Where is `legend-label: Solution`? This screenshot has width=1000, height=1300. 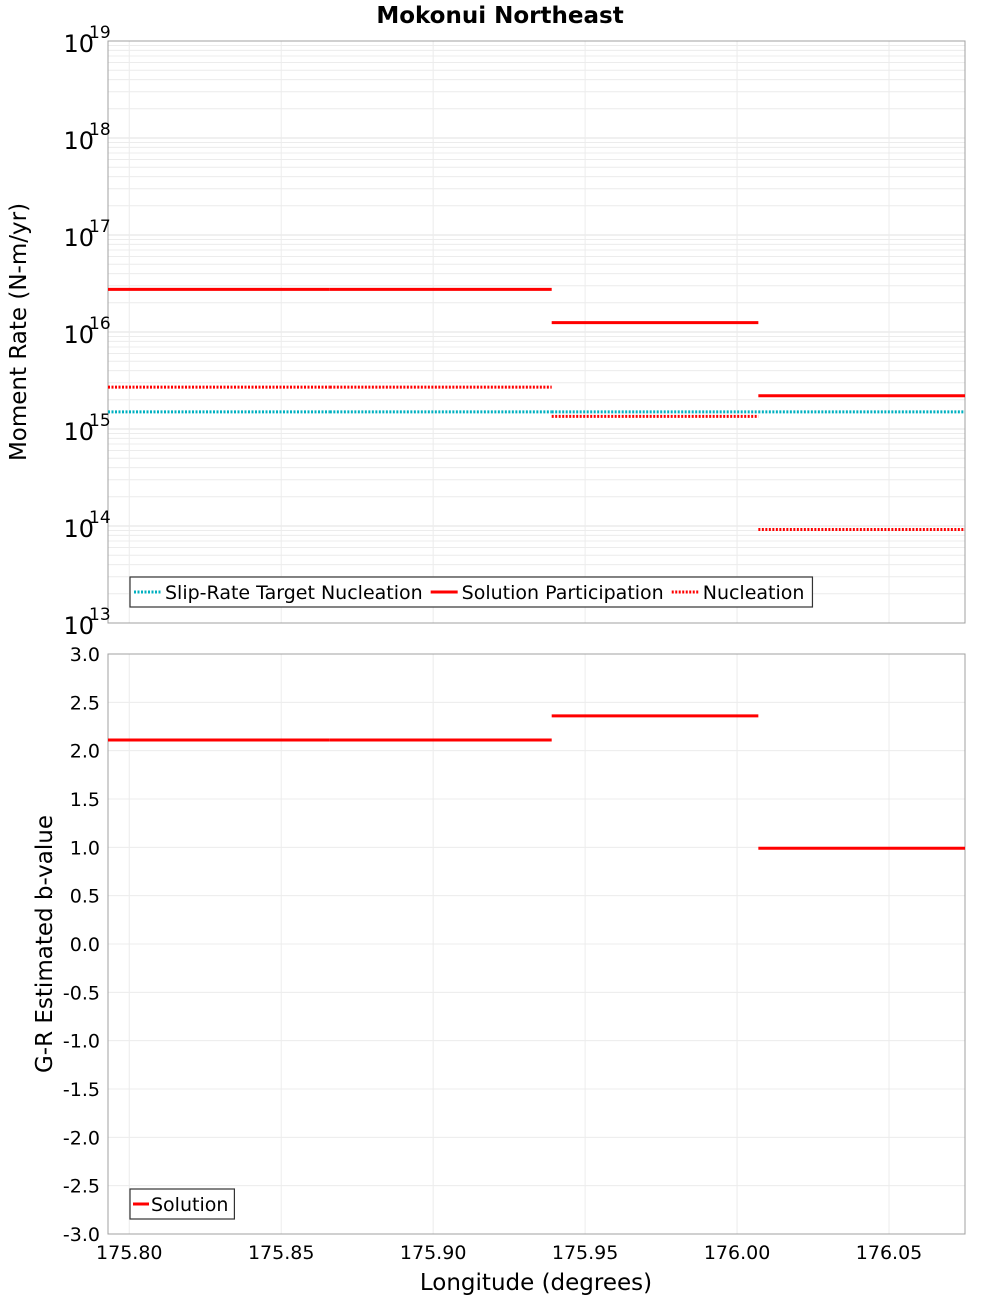 legend-label: Solution is located at coordinates (189, 1205).